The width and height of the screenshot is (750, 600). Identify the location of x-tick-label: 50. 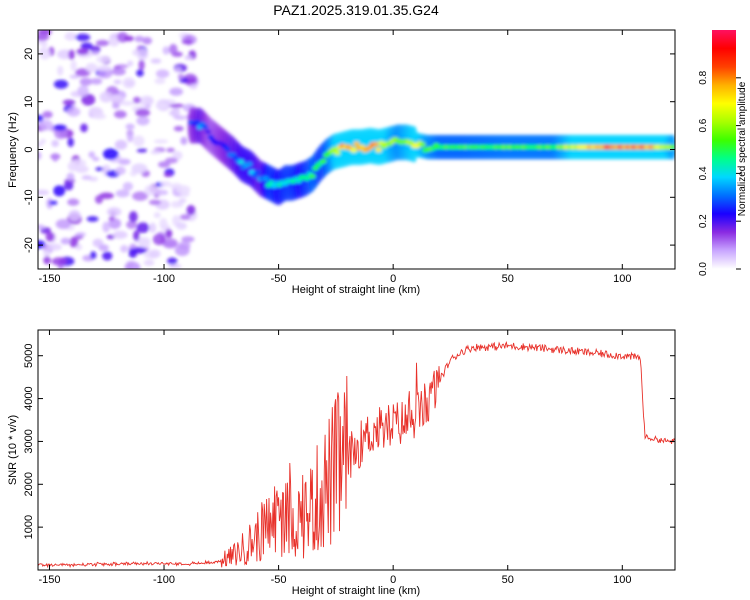
(508, 279).